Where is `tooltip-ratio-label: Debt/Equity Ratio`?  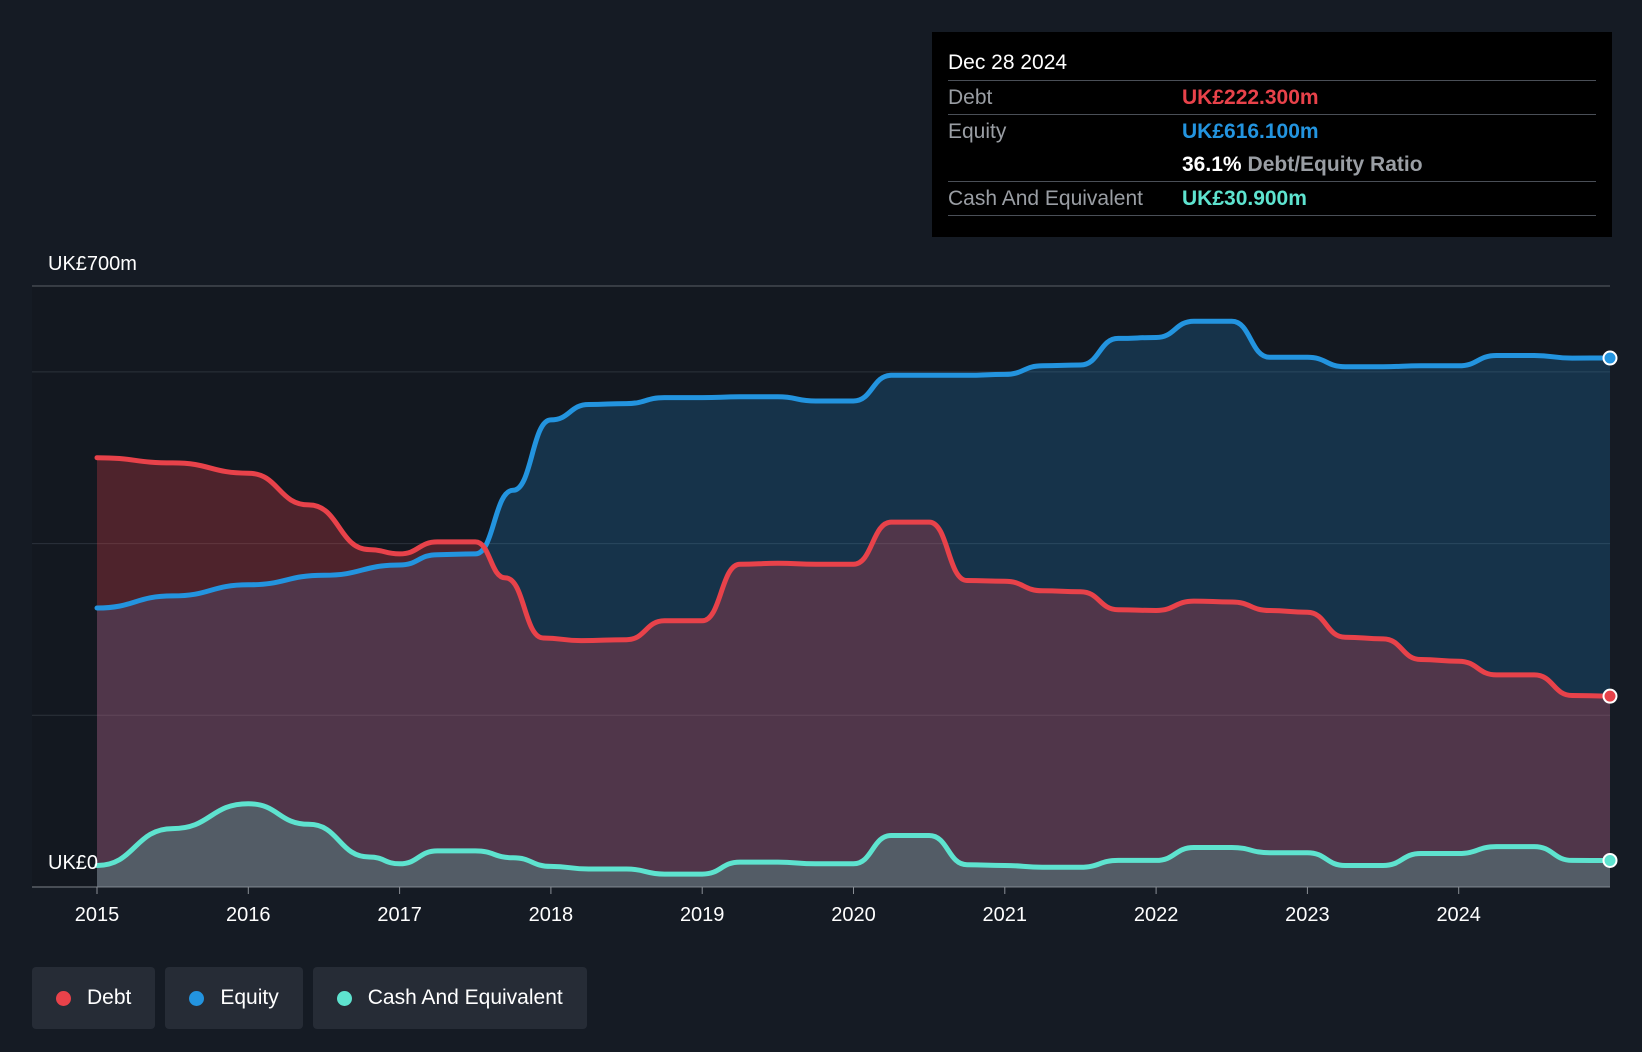
tooltip-ratio-label: Debt/Equity Ratio is located at coordinates (1335, 164).